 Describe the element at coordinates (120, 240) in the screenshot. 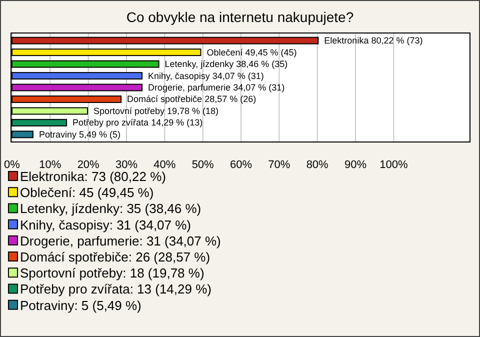

I see `text: Drogerie, parfumerie: 31 (34,07 %)` at that location.